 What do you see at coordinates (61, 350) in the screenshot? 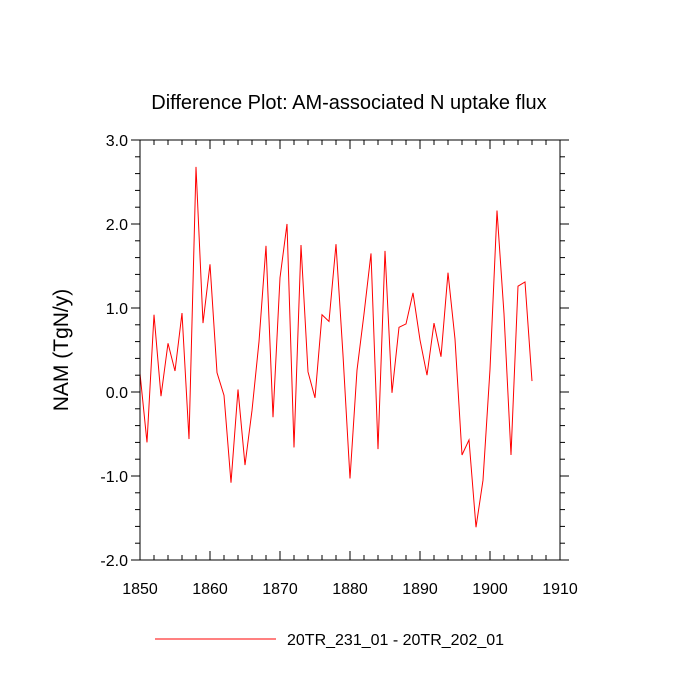
I see `y-axis-label: NAM (TgN/y)` at bounding box center [61, 350].